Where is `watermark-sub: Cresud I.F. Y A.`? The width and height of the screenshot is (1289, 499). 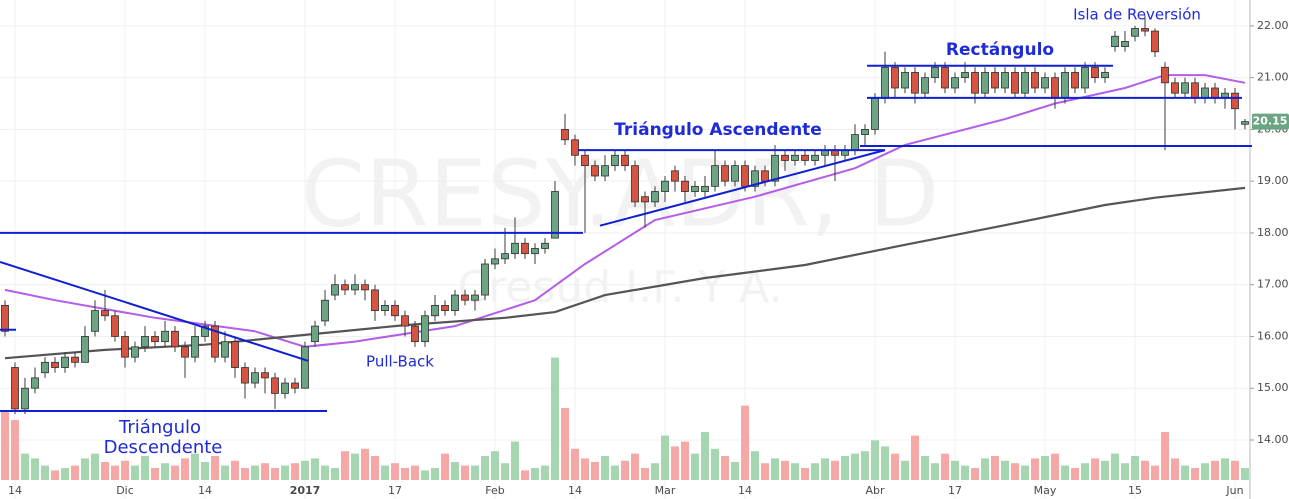 watermark-sub: Cresud I.F. Y A. is located at coordinates (620, 287).